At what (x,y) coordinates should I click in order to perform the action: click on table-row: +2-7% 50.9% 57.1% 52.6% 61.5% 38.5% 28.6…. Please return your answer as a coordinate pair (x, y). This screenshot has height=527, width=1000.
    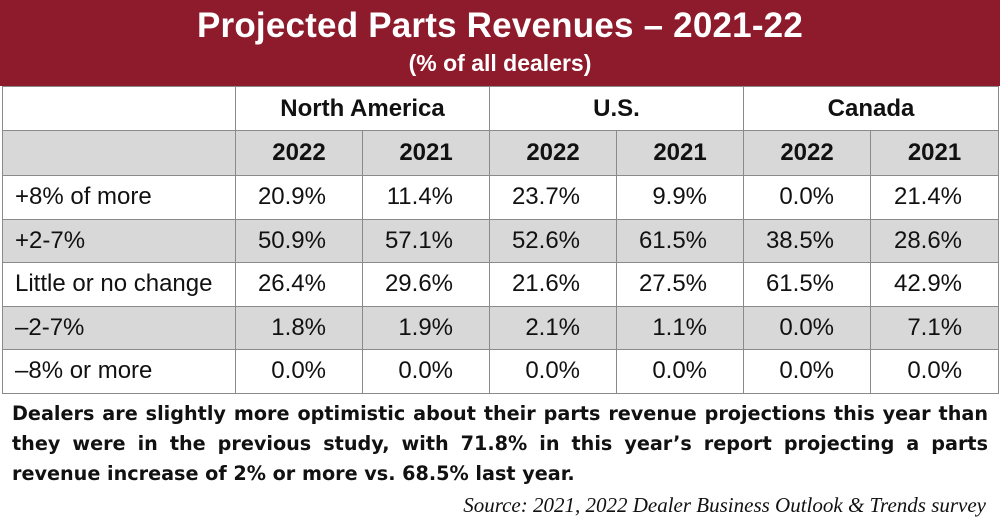
    Looking at the image, I should click on (501, 240).